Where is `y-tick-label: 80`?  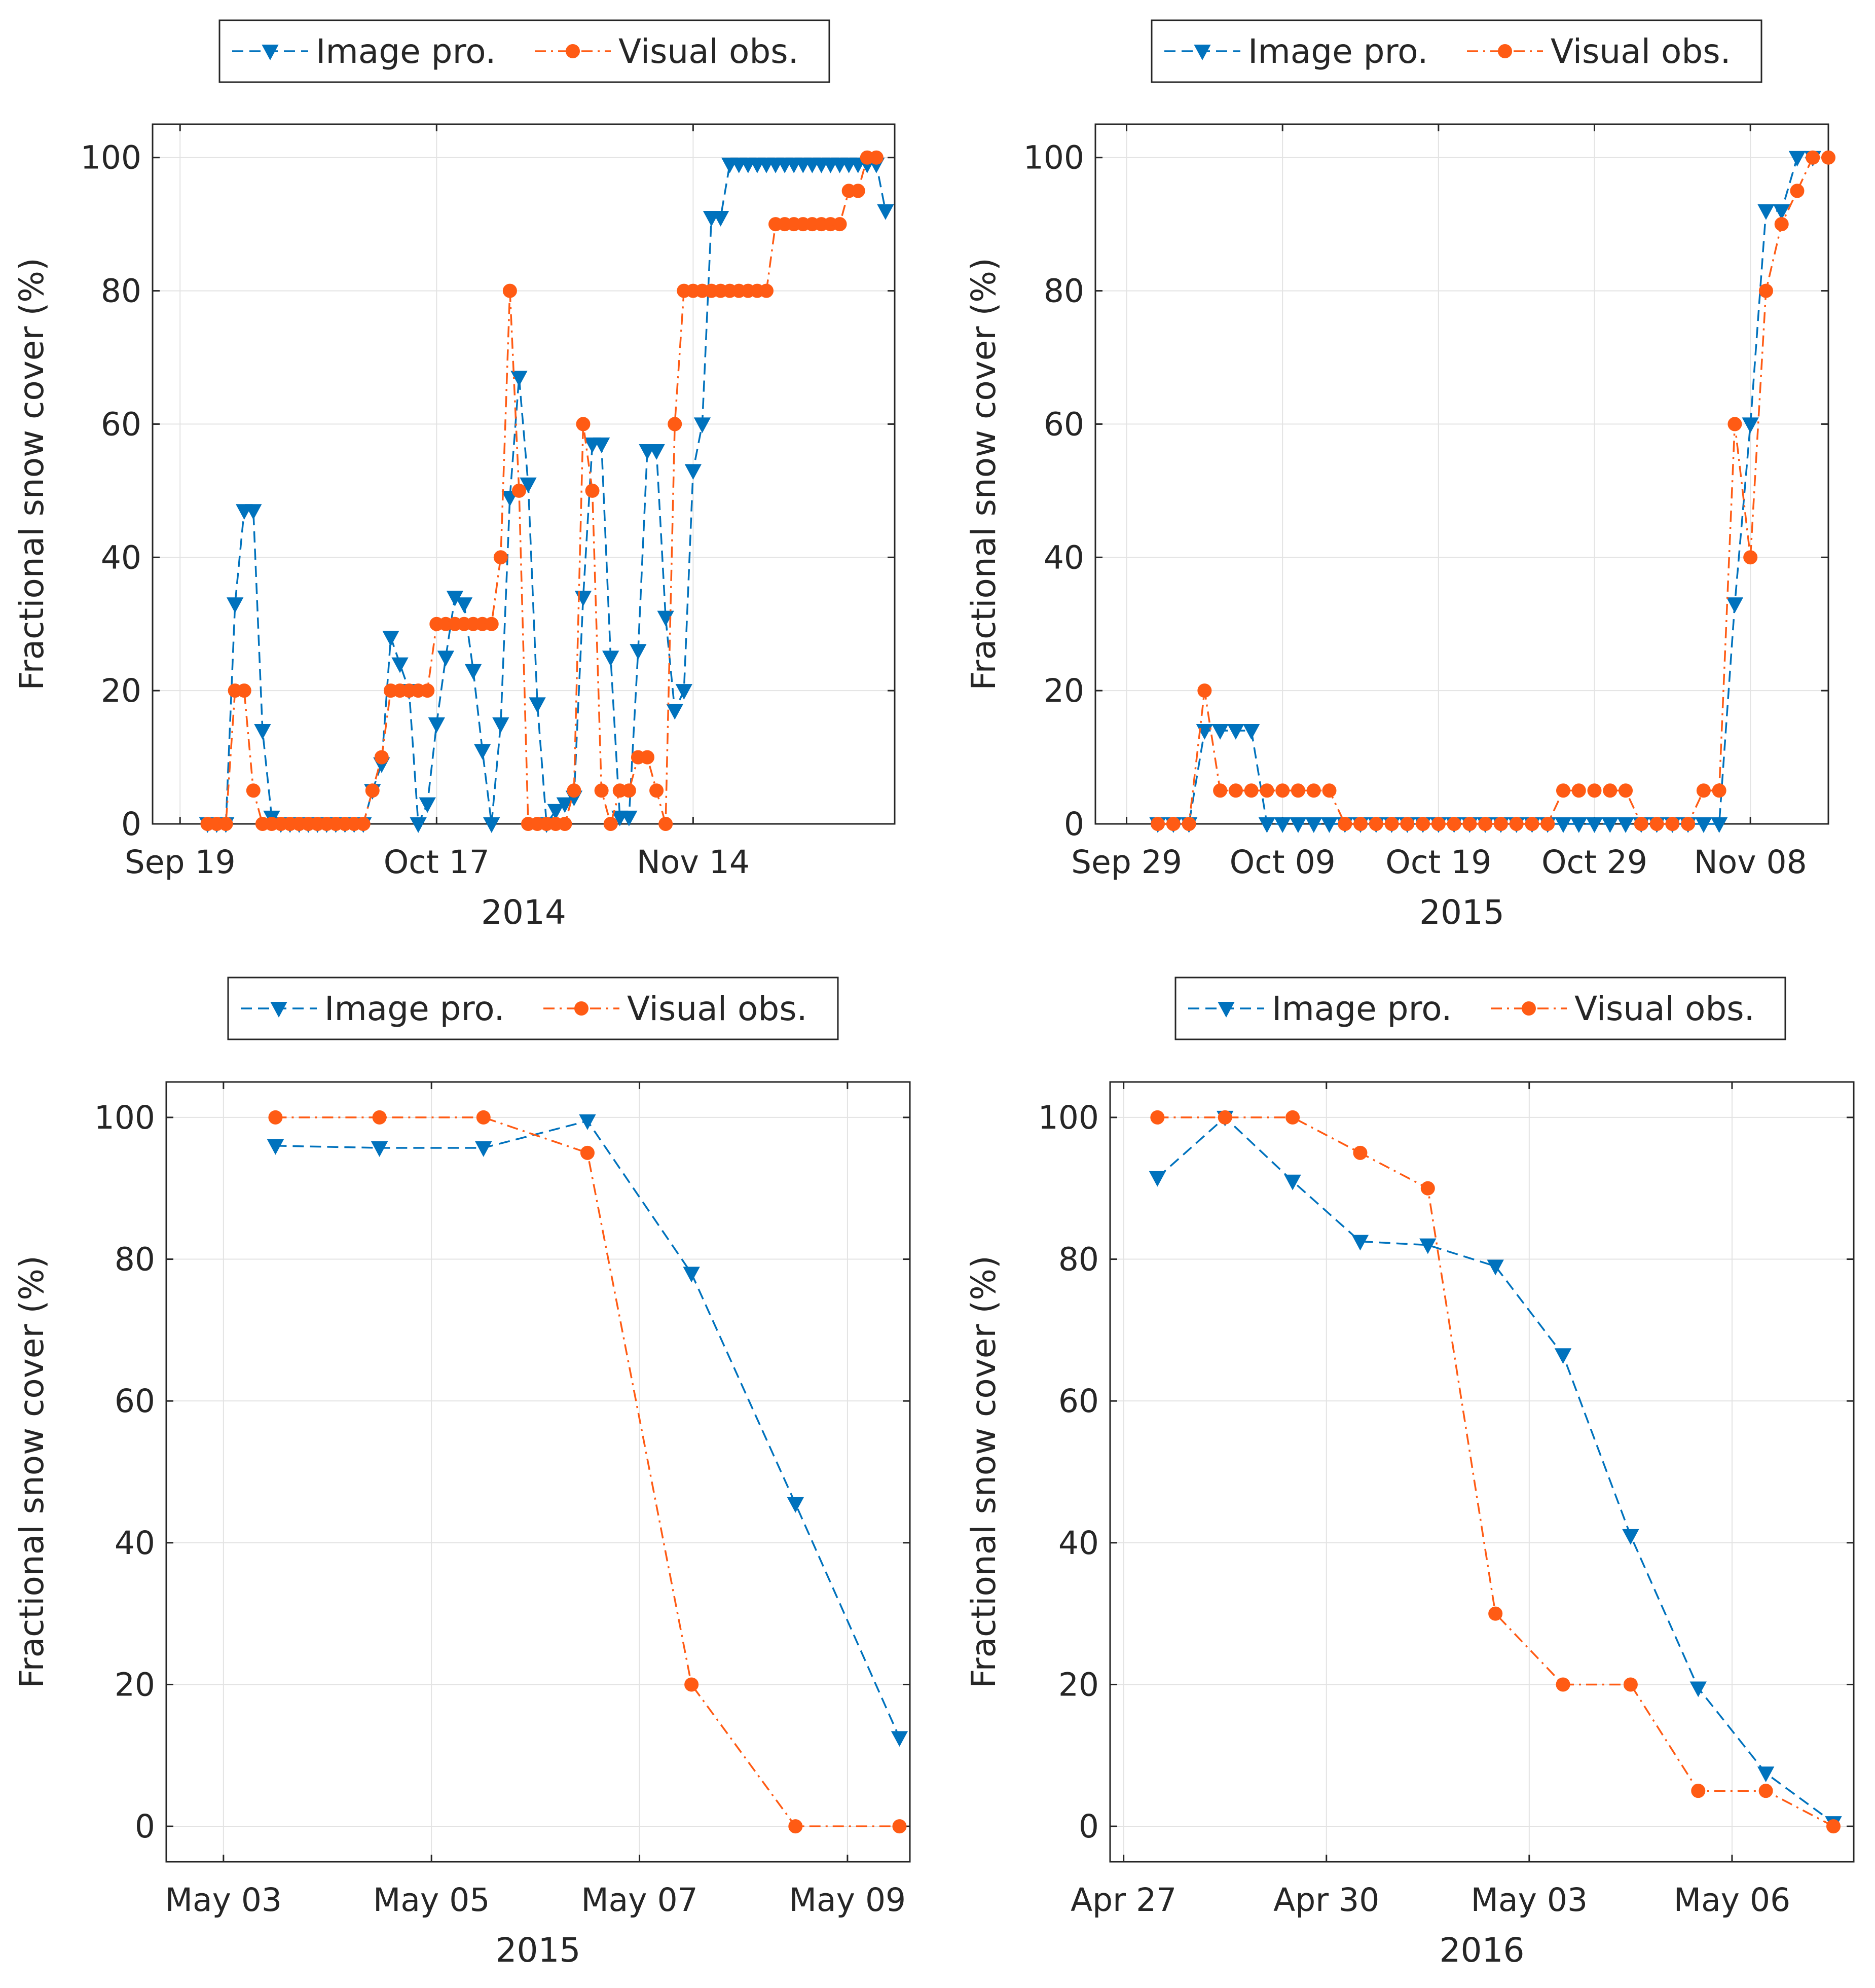
y-tick-label: 80 is located at coordinates (135, 1259).